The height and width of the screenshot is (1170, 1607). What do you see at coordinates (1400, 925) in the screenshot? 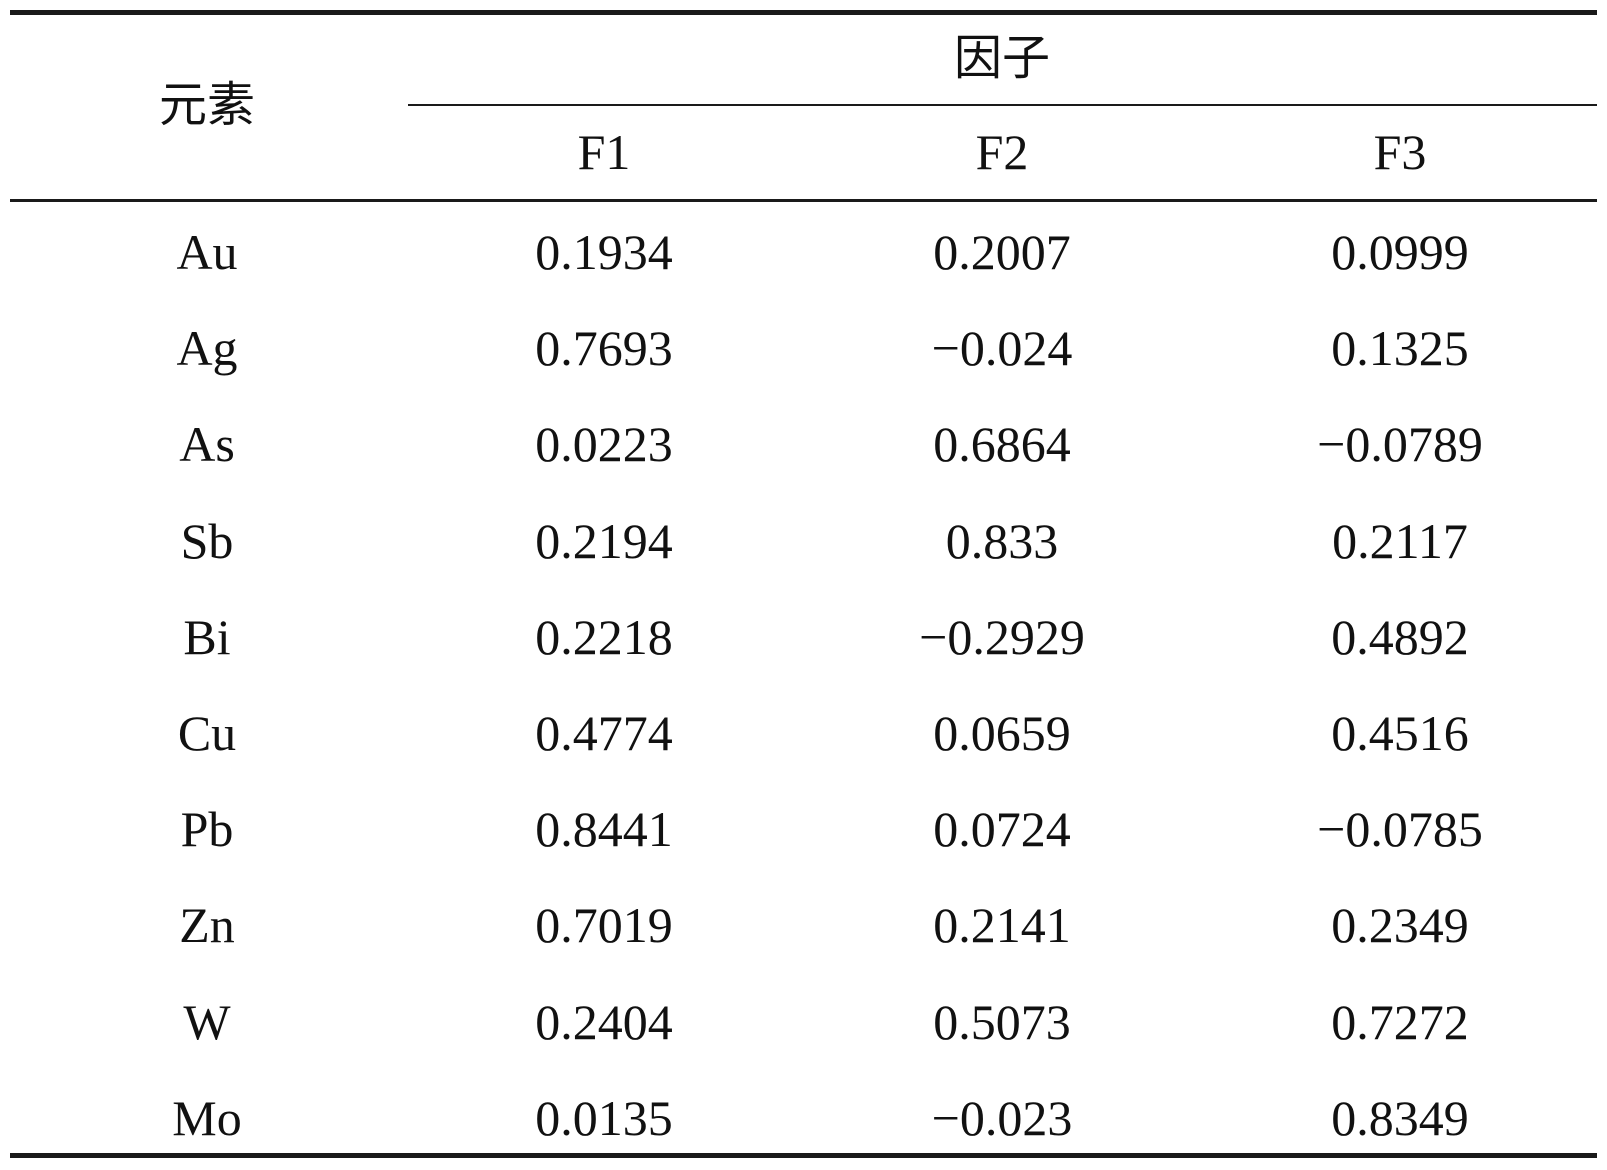
I see `value-cell: 0.2349` at bounding box center [1400, 925].